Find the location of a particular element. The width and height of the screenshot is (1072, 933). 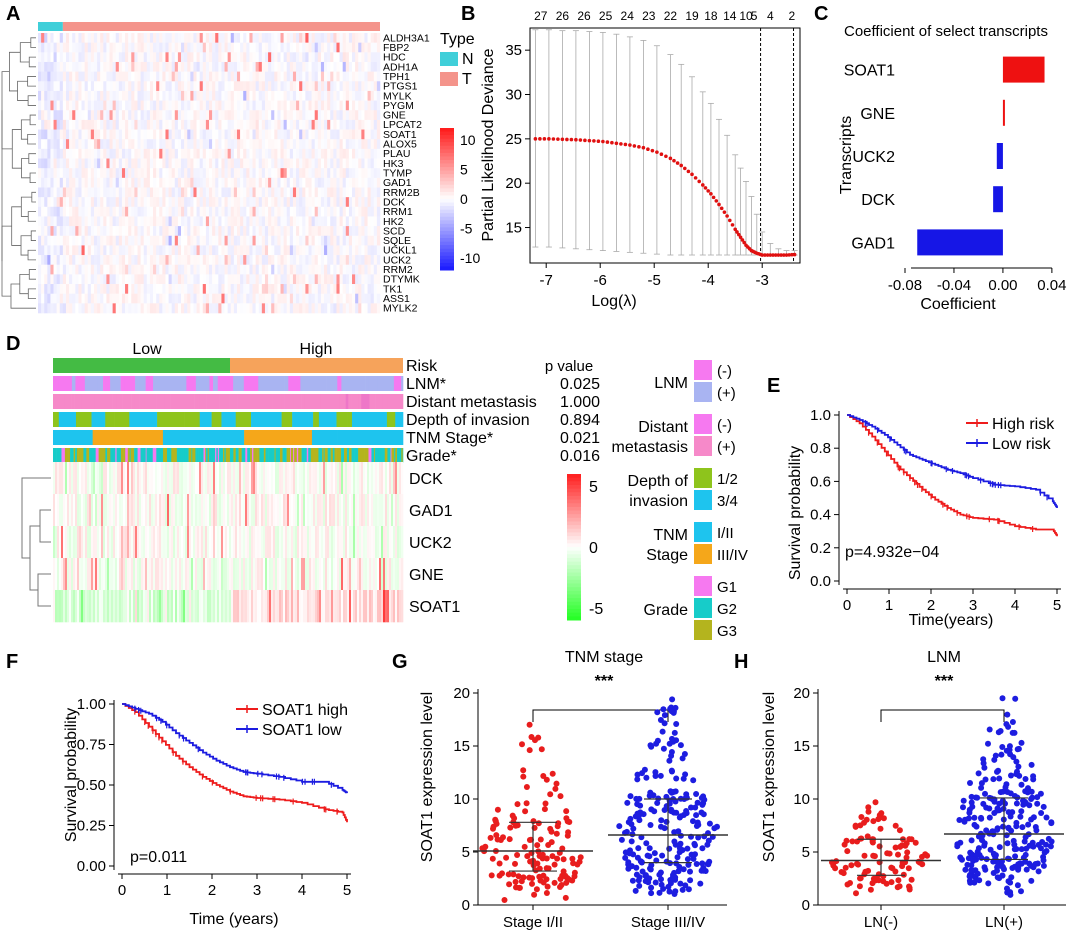

a-scale-step is located at coordinates (447, 140).